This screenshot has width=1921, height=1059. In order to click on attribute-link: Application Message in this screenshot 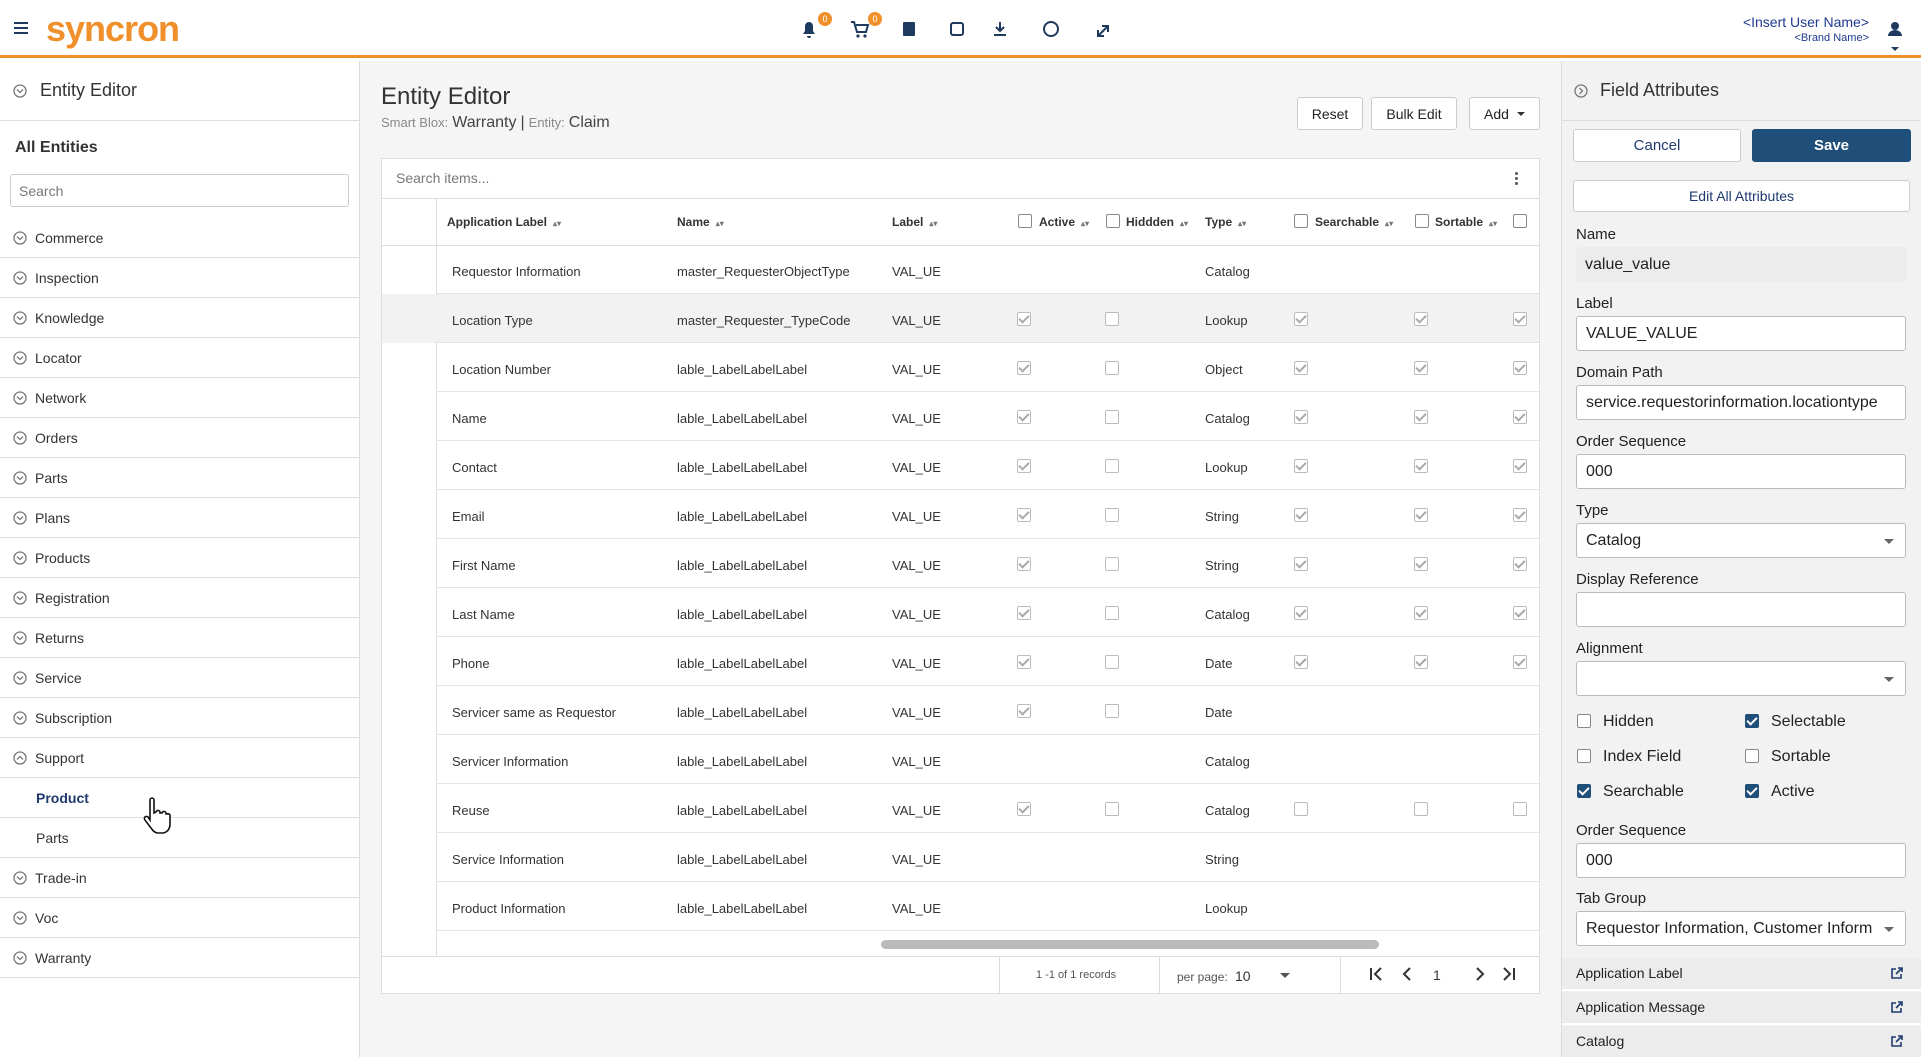, I will do `click(1641, 1007)`.